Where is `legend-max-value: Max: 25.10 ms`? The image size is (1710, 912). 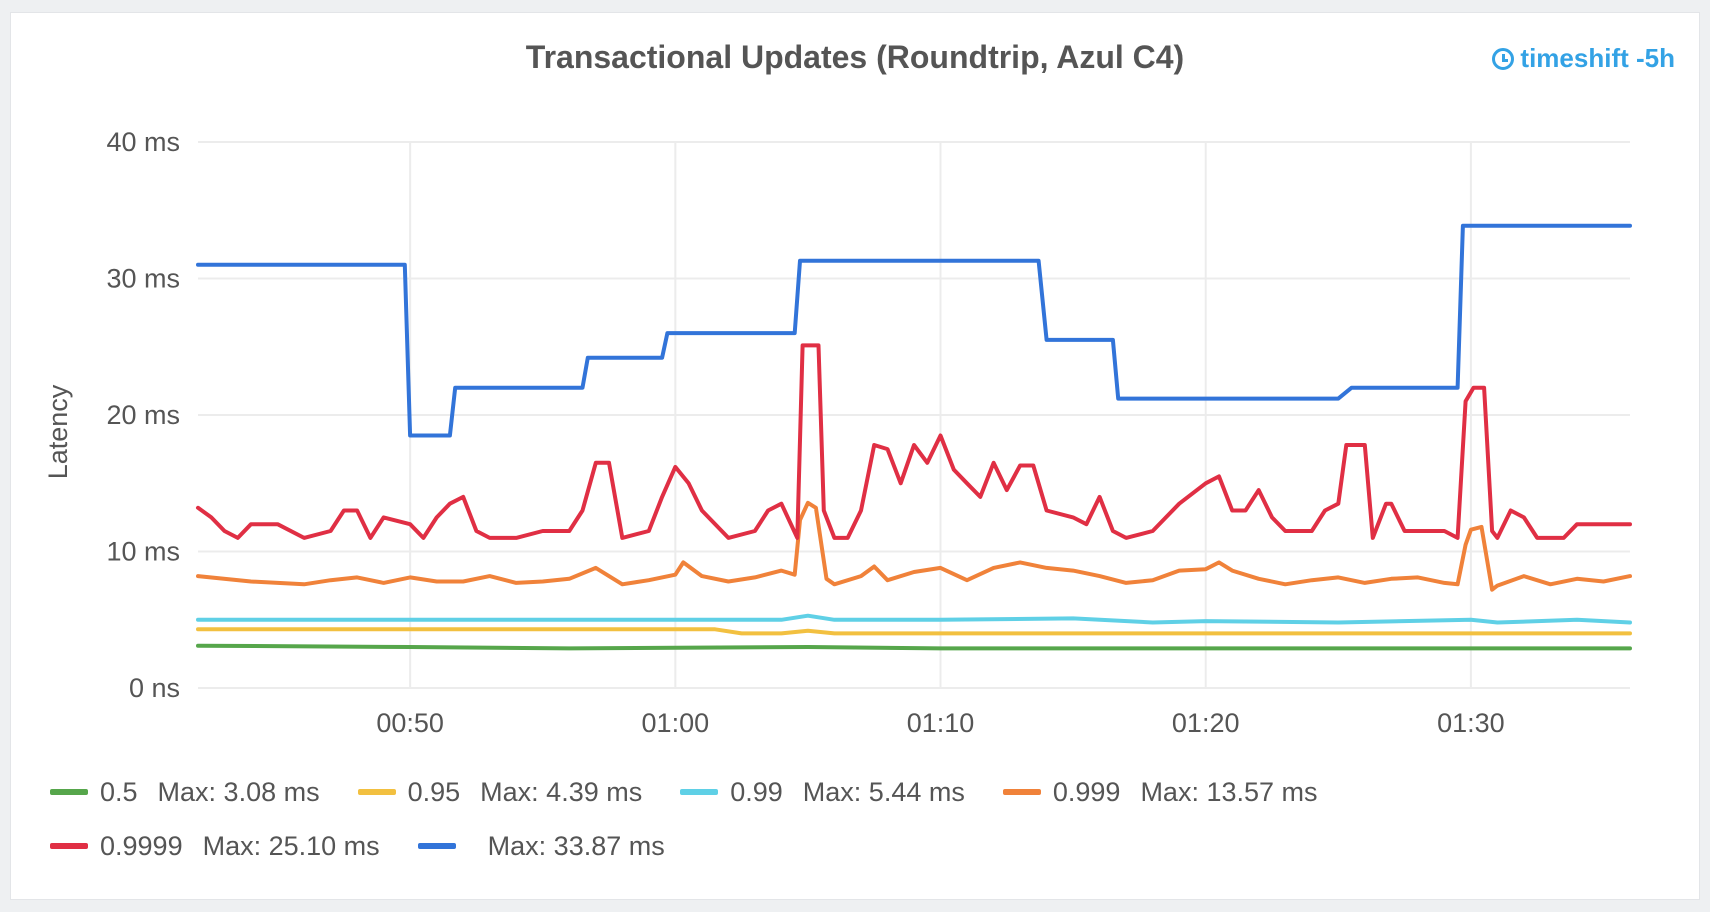 legend-max-value: Max: 25.10 ms is located at coordinates (291, 845).